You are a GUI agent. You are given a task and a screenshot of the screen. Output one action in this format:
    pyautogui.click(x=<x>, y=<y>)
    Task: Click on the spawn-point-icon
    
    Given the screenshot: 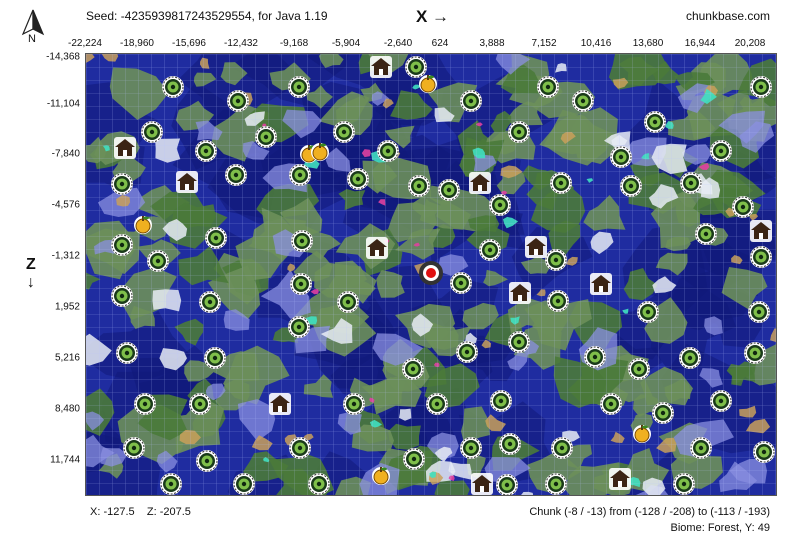 What is the action you would take?
    pyautogui.click(x=431, y=273)
    